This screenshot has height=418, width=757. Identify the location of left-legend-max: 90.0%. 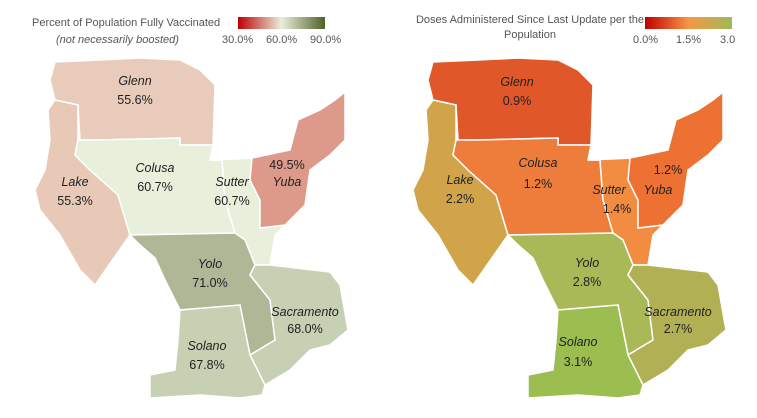
(326, 40).